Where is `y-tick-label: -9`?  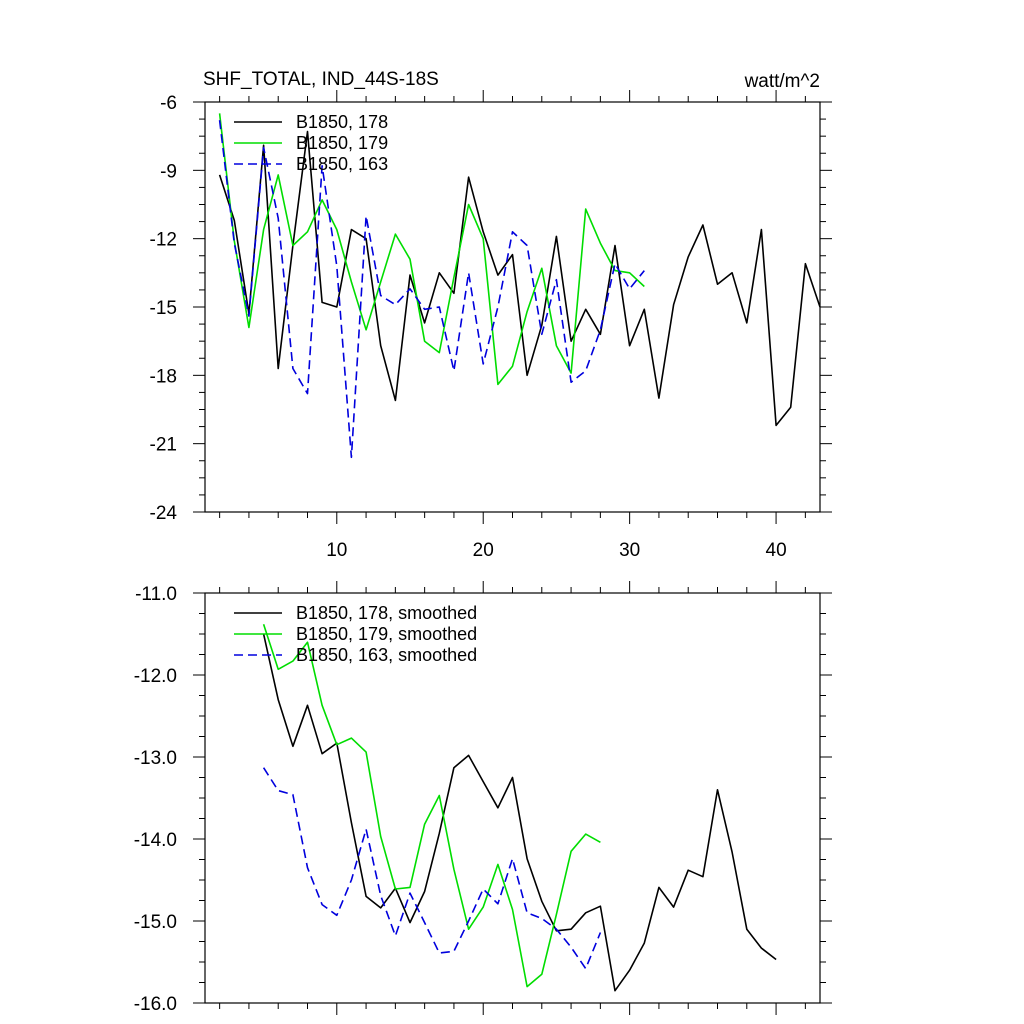 y-tick-label: -9 is located at coordinates (168, 171).